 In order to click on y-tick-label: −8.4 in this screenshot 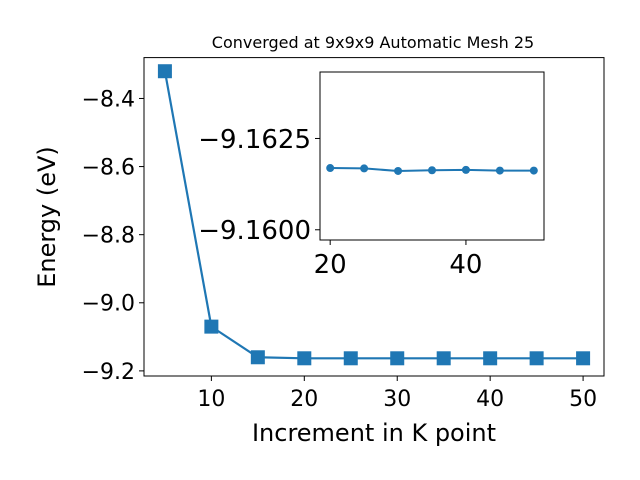, I will do `click(108, 99)`.